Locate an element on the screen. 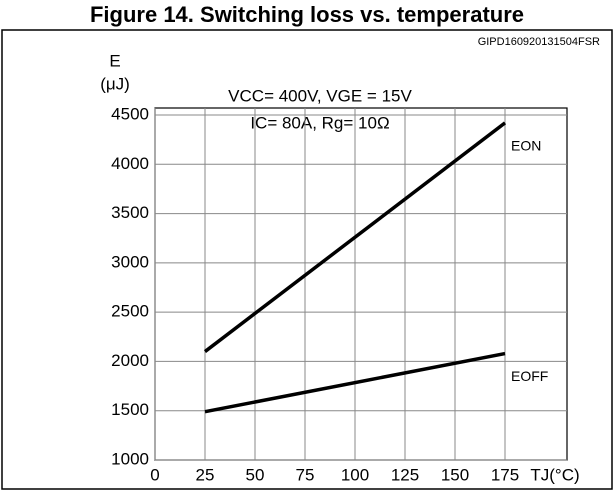  x-tick-label: 50 is located at coordinates (255, 474).